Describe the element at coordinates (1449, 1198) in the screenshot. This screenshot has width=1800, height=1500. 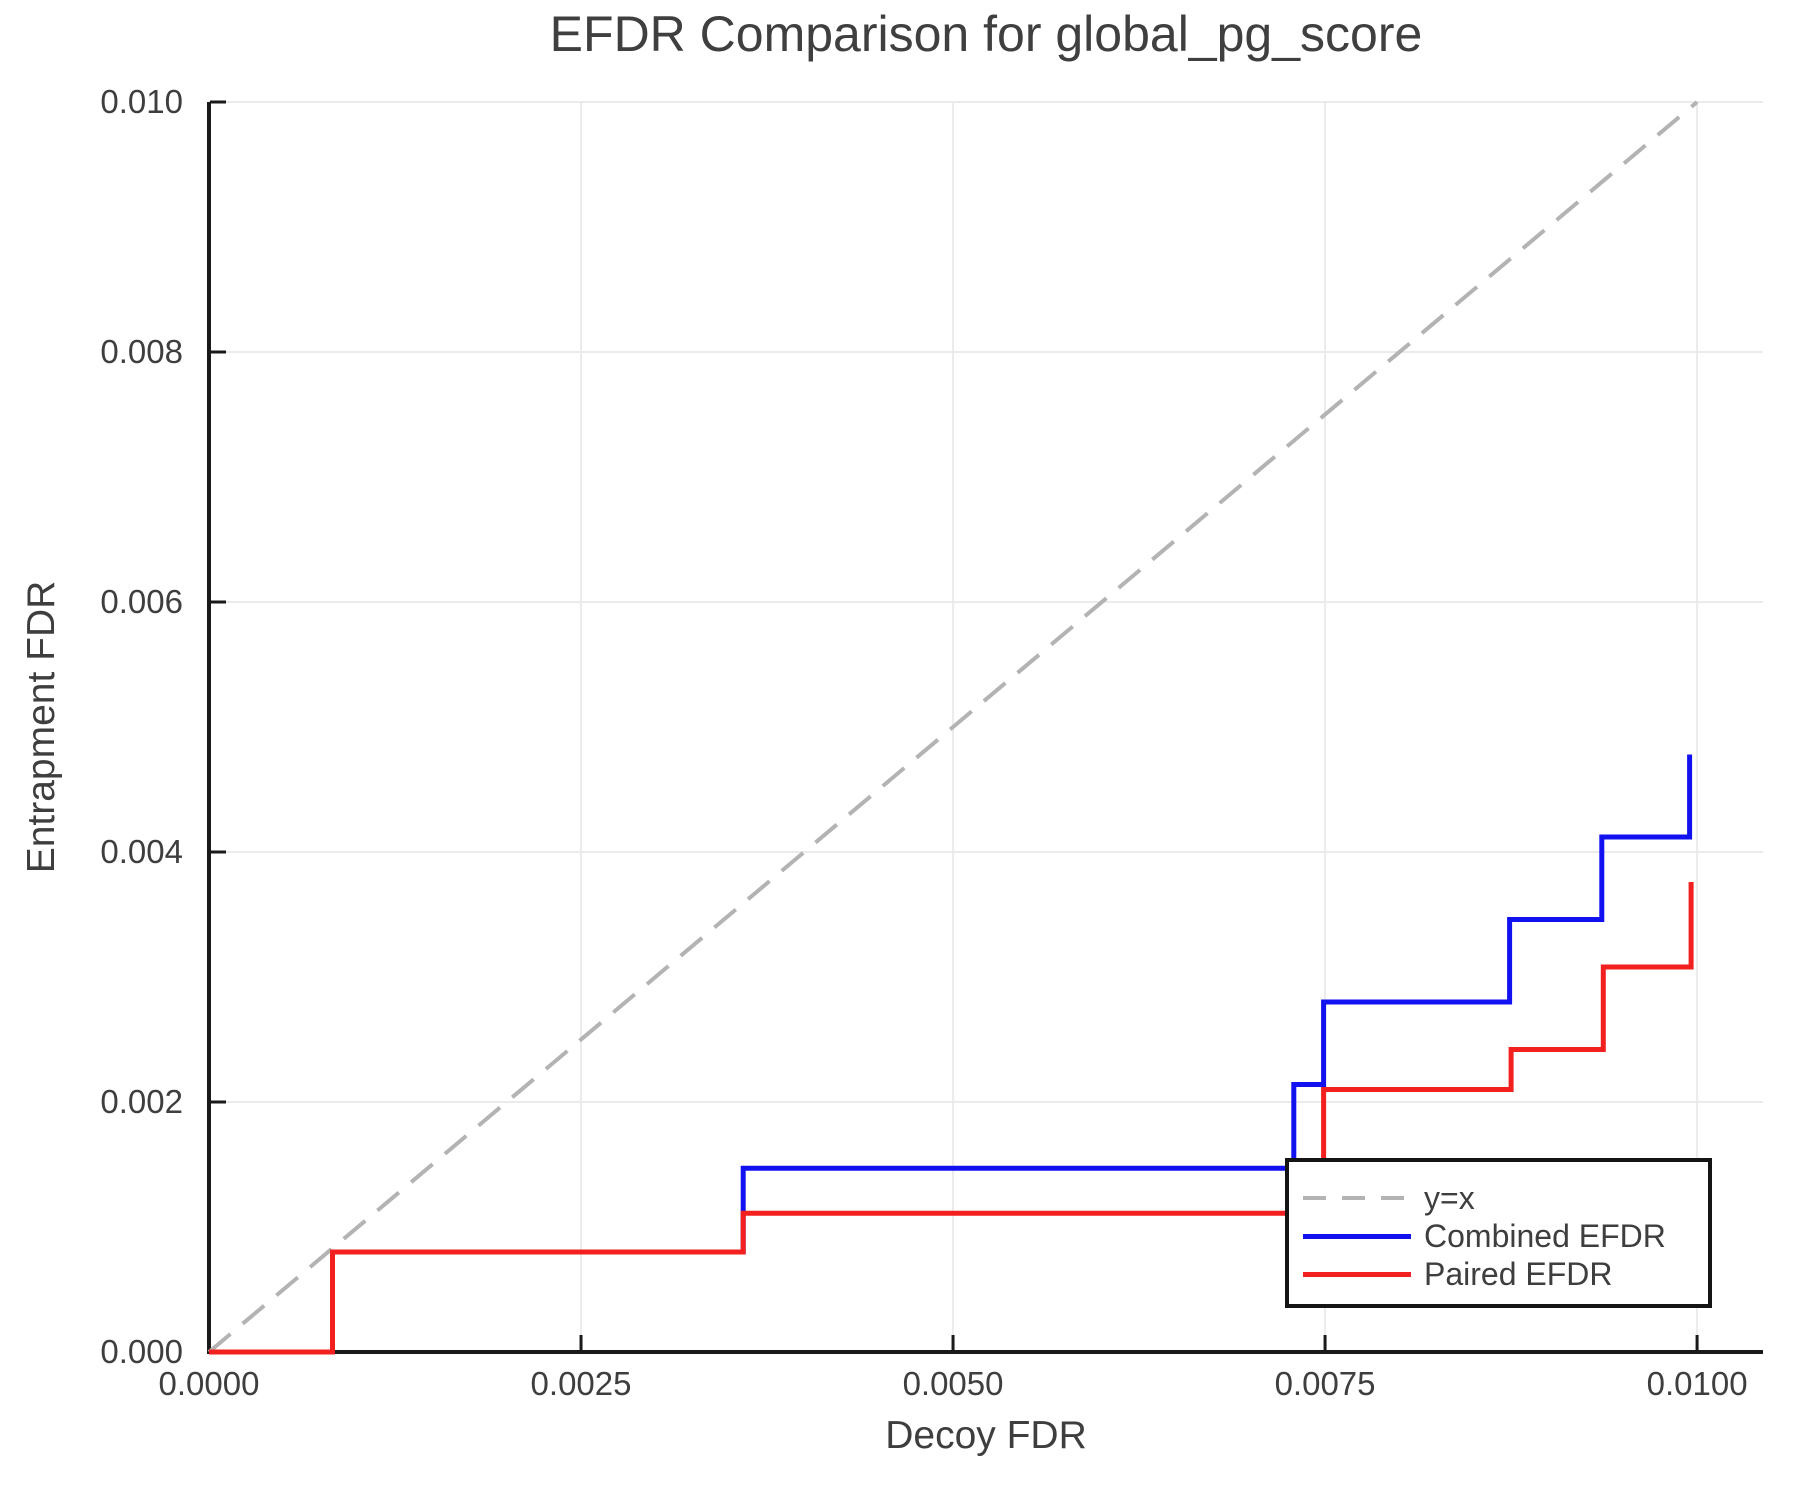
I see `legend-label: y=x` at that location.